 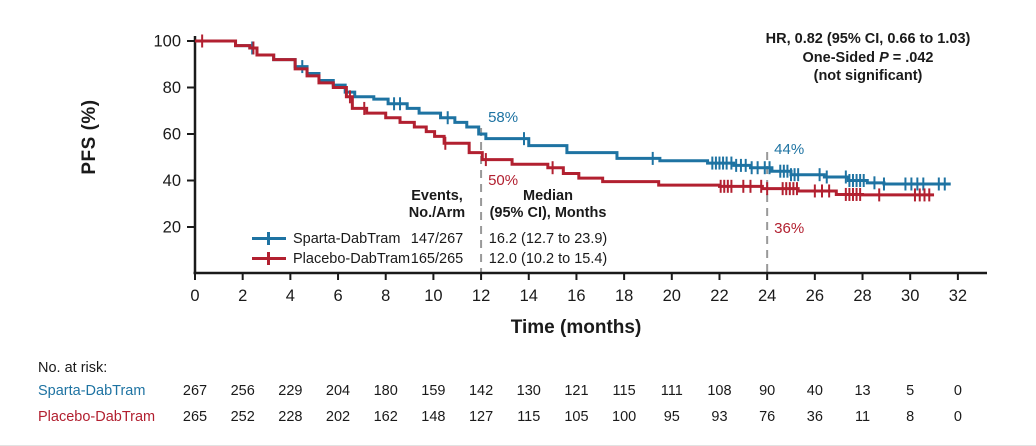 I want to click on x-tick-label: 6, so click(x=337, y=296).